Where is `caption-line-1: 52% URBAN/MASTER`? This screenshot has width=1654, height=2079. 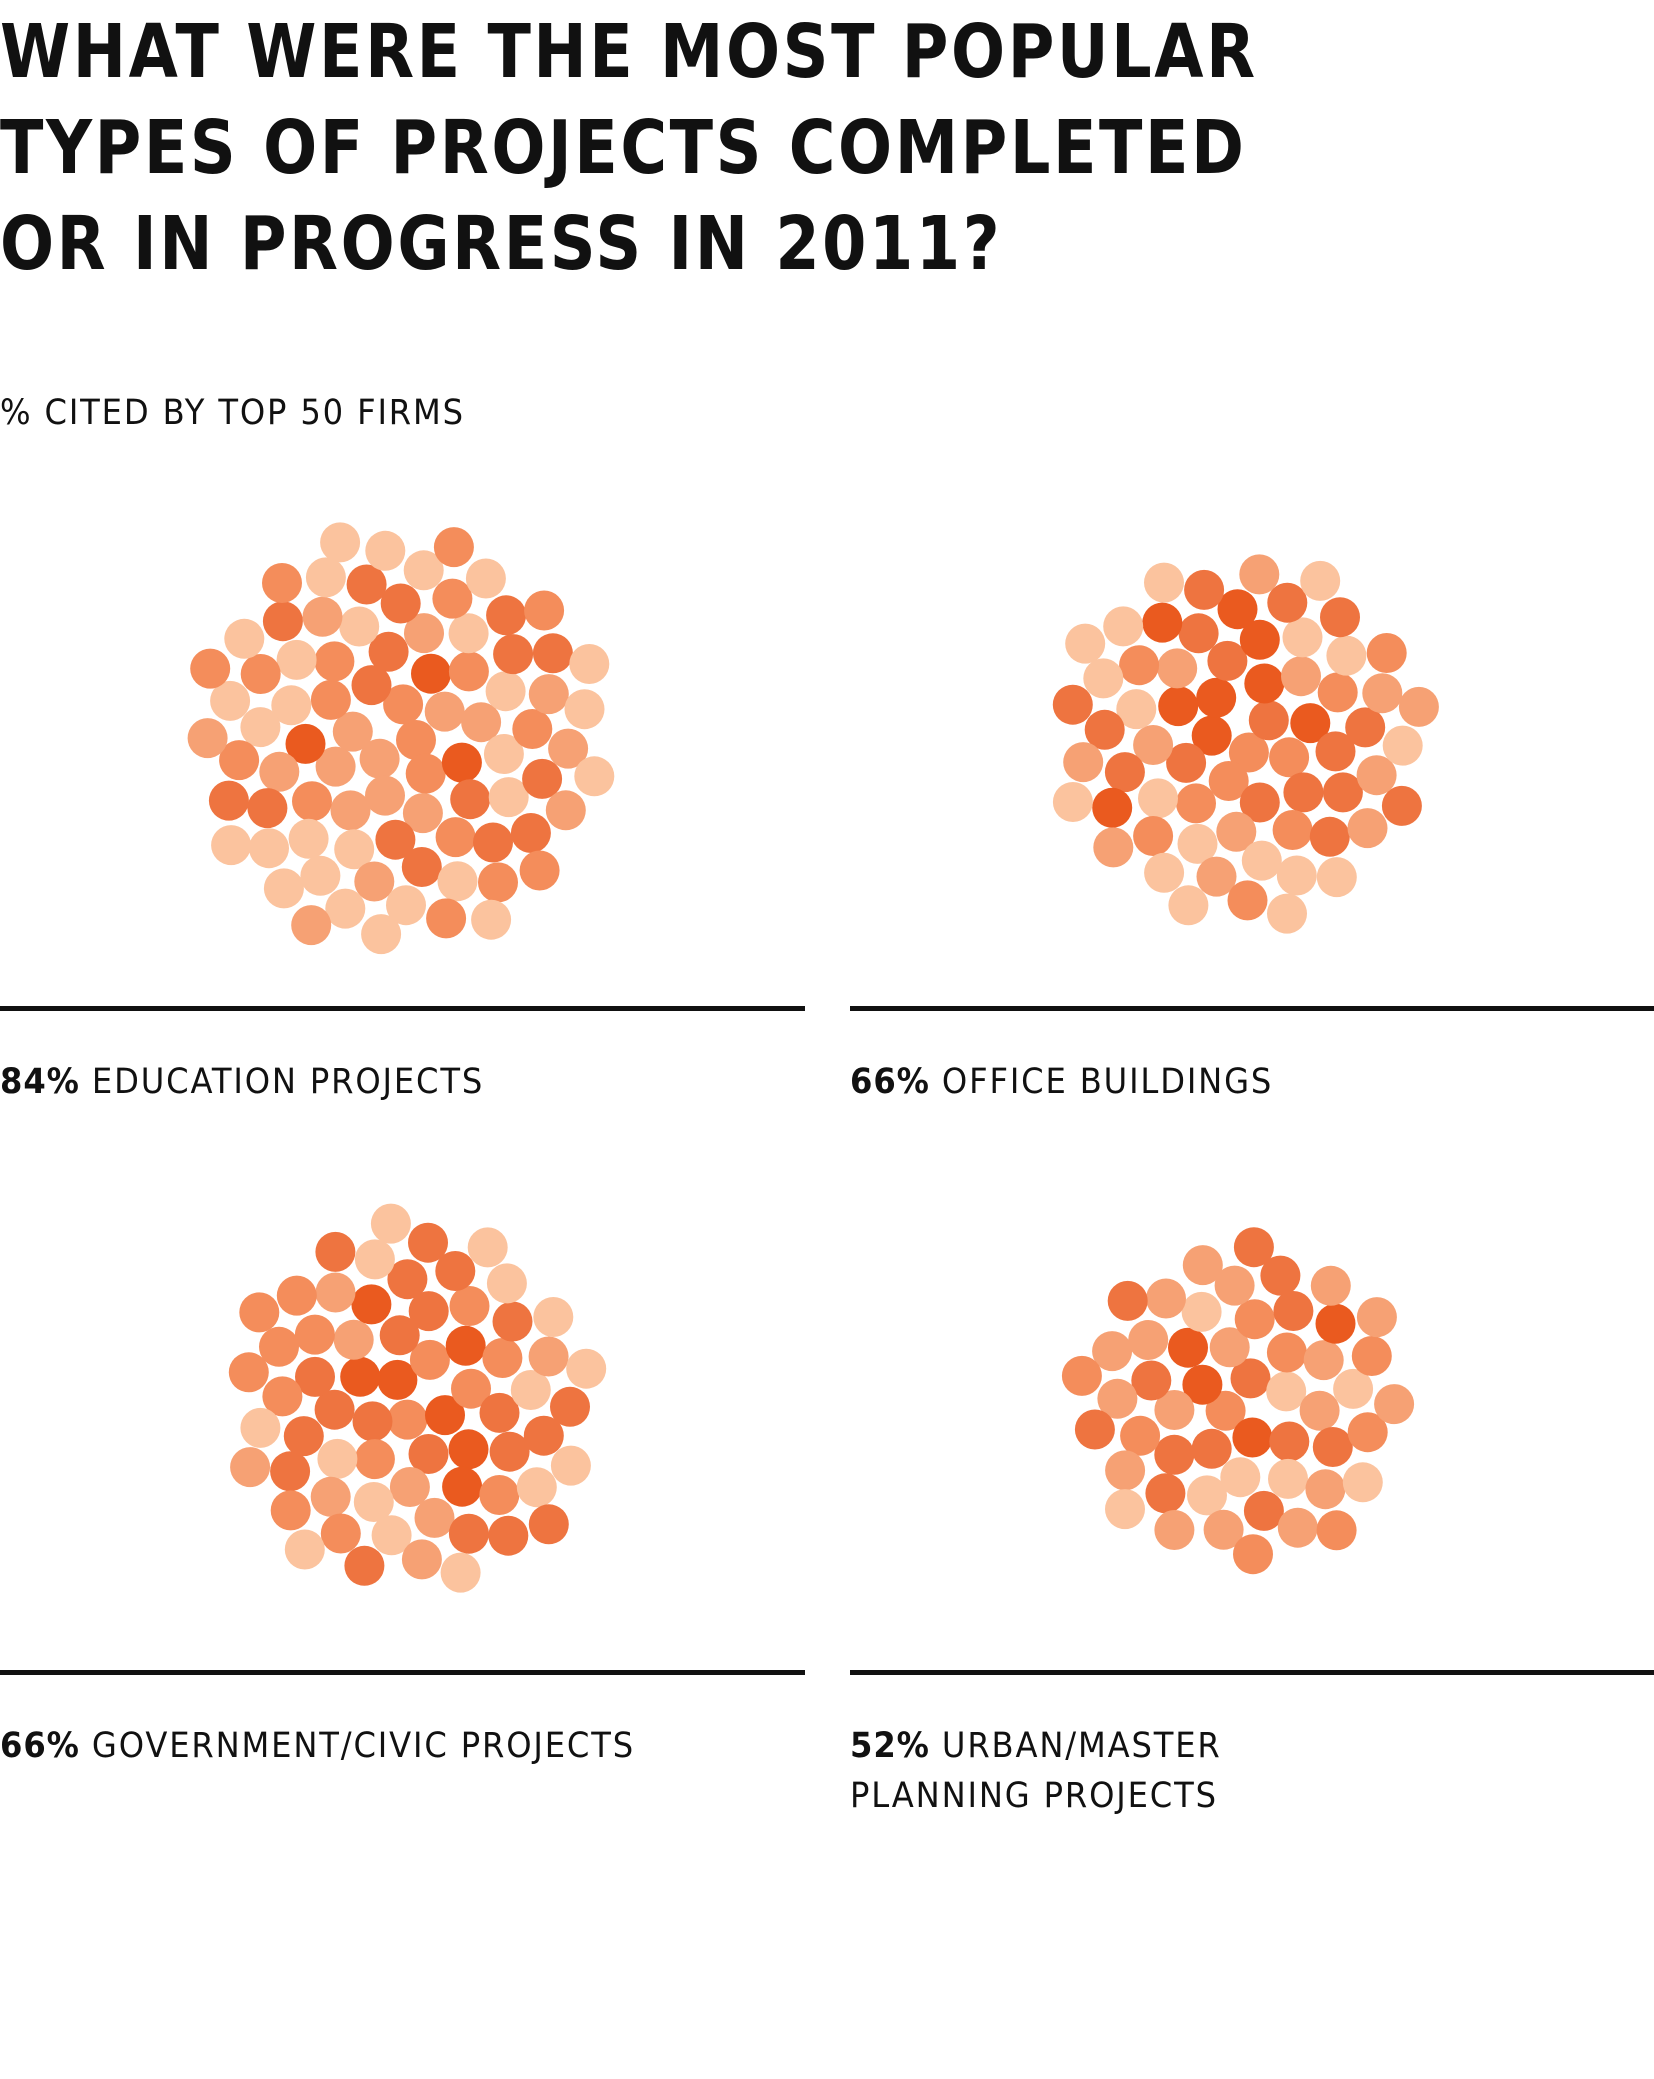
caption-line-1: 52% URBAN/MASTER is located at coordinates (1036, 1746).